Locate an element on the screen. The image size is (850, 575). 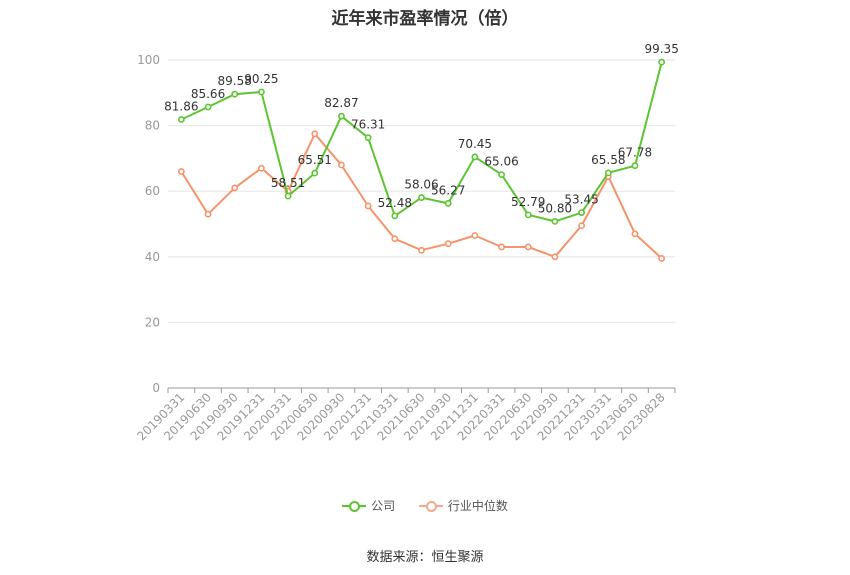
y-tick-label: 20 is located at coordinates (152, 322).